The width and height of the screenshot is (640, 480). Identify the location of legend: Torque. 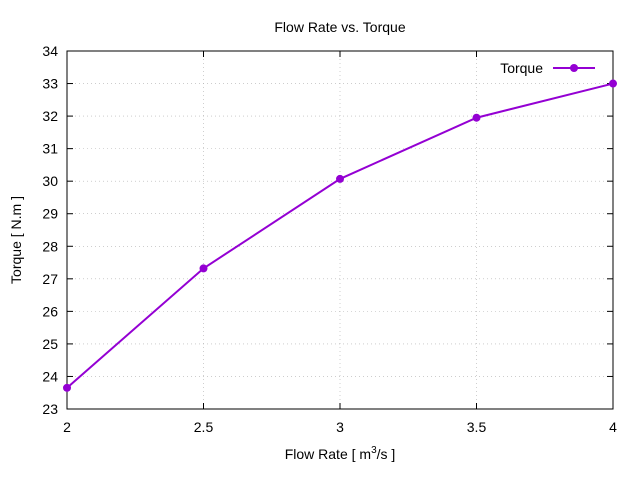
(547, 68).